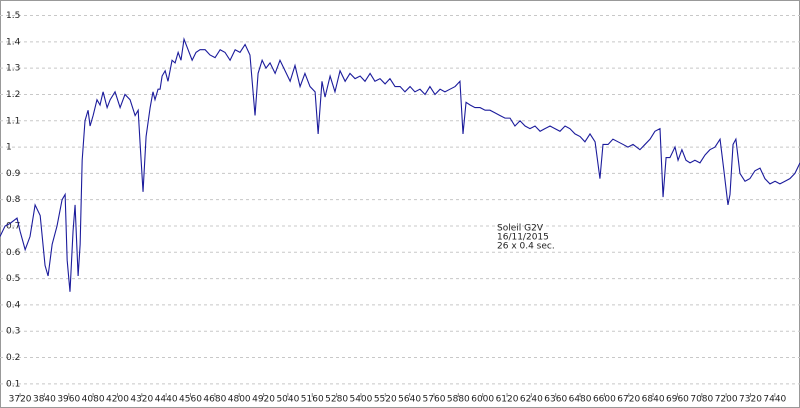 This screenshot has width=800, height=408. Describe the element at coordinates (13, 332) in the screenshot. I see `y-tick-label: 0.3` at that location.